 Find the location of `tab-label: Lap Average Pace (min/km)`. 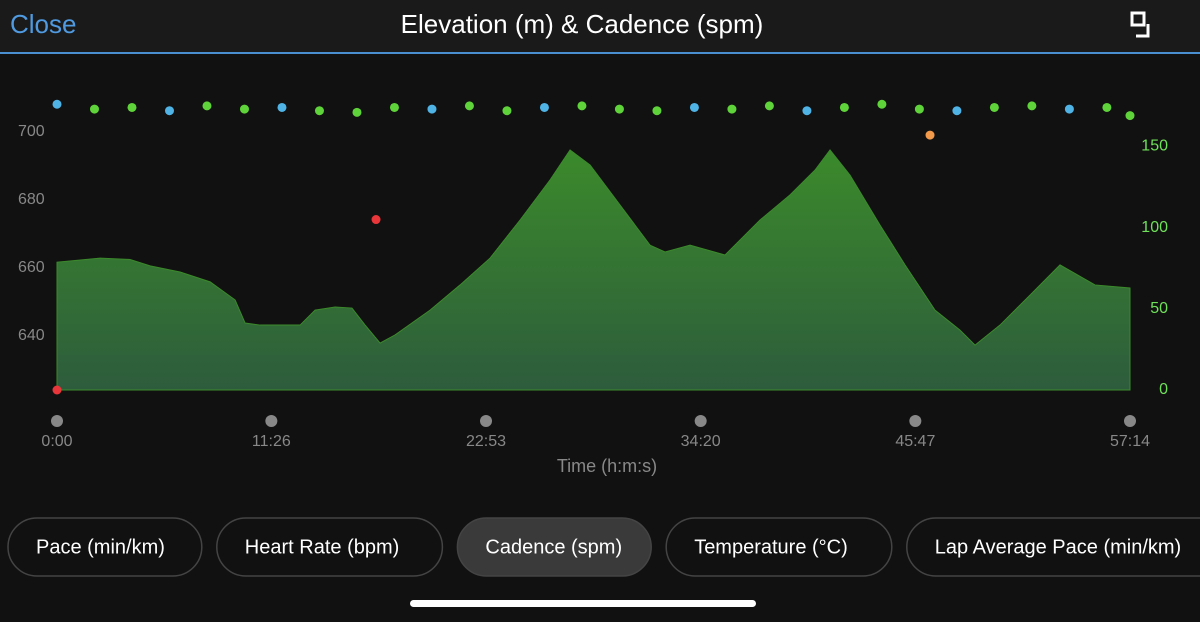

tab-label: Lap Average Pace (min/km) is located at coordinates (1058, 547).